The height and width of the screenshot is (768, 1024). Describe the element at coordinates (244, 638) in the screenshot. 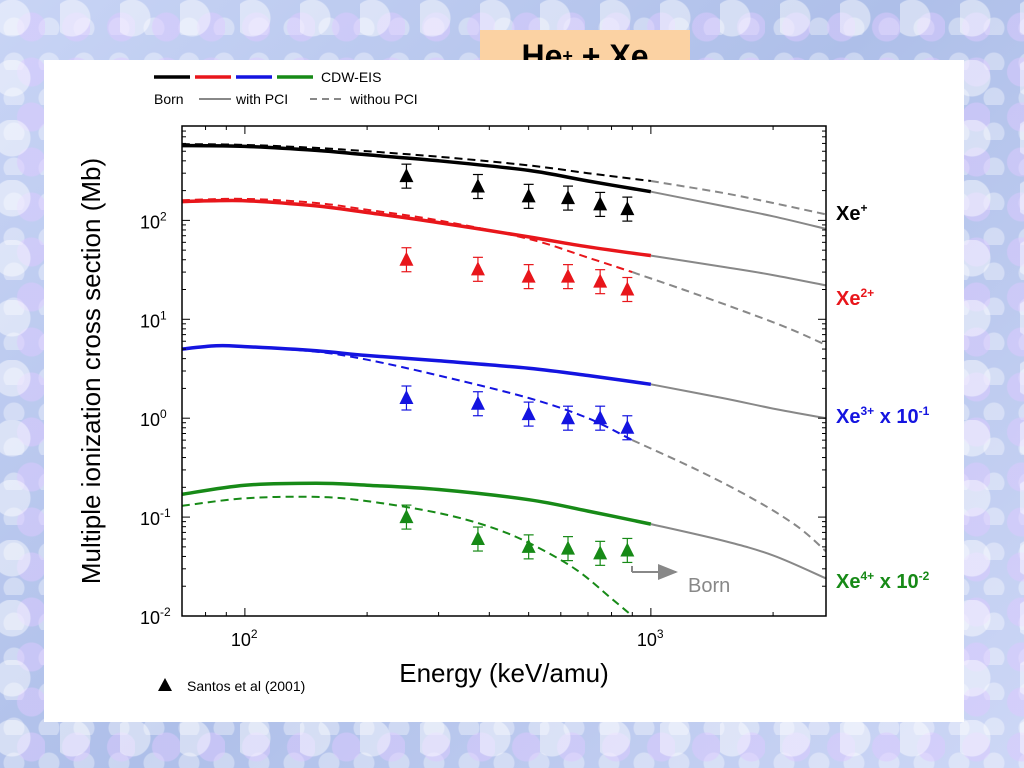

I see `x-tick-label: 10²` at that location.